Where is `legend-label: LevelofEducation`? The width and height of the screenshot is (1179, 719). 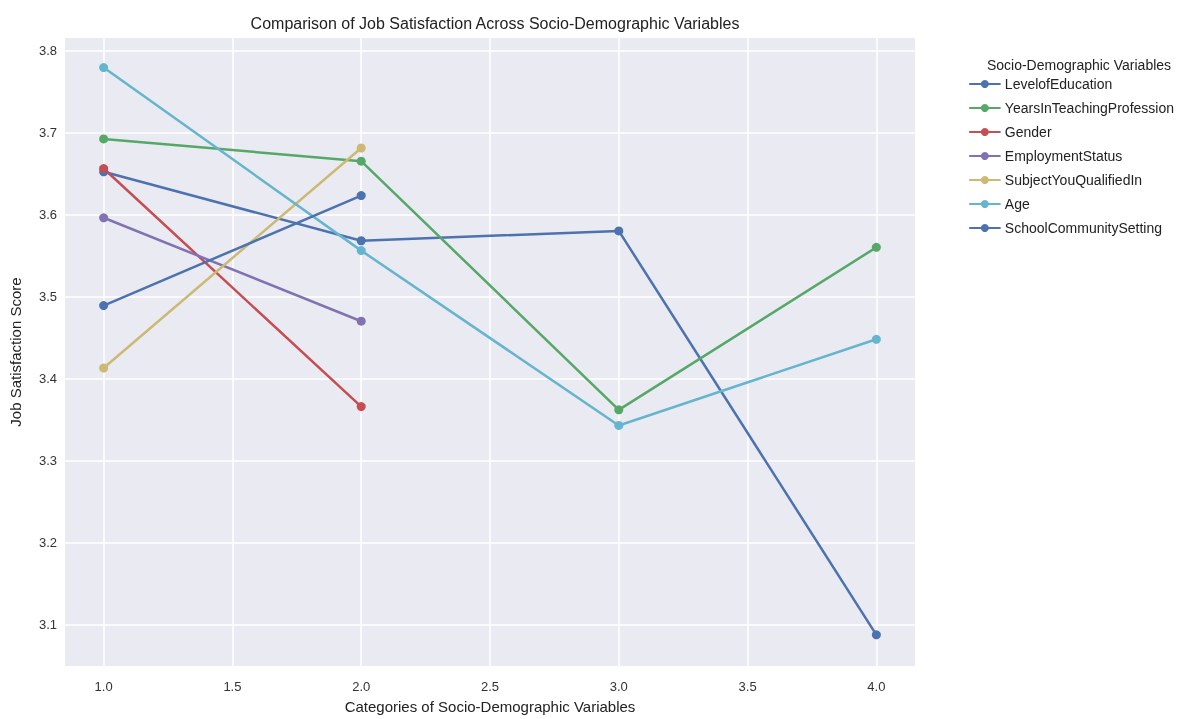
legend-label: LevelofEducation is located at coordinates (1058, 84).